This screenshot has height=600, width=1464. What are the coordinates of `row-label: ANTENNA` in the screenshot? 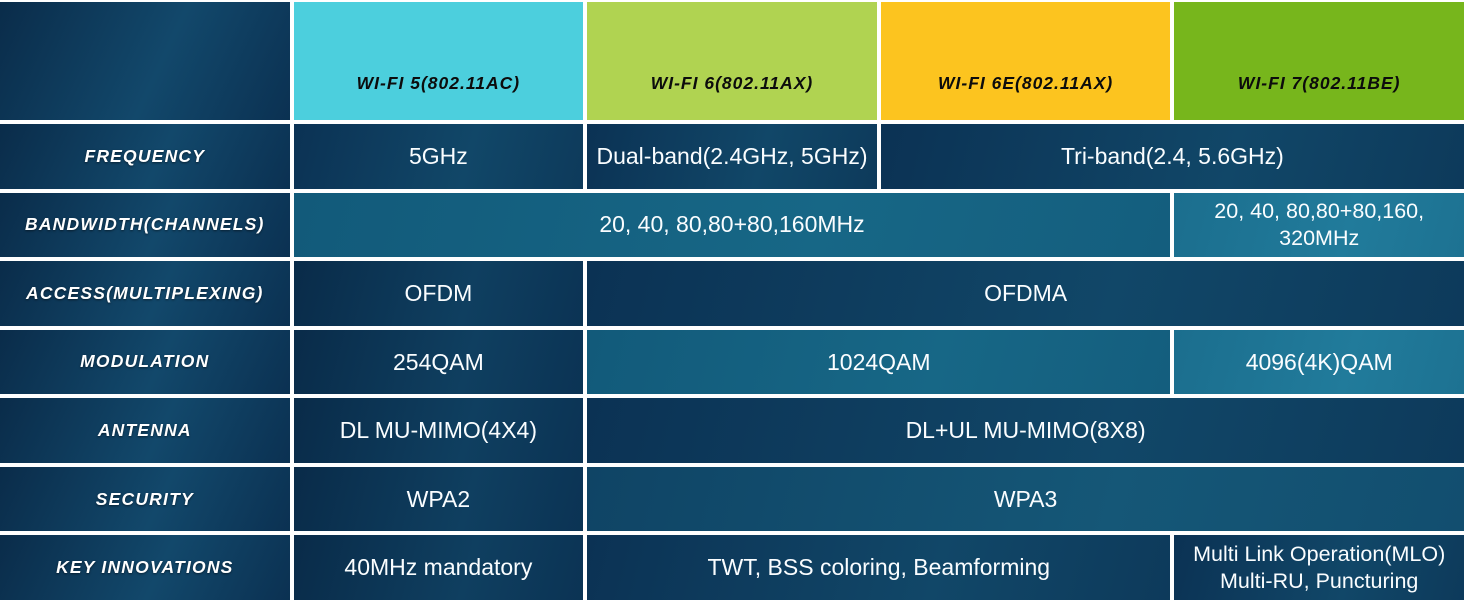 It's located at (145, 430).